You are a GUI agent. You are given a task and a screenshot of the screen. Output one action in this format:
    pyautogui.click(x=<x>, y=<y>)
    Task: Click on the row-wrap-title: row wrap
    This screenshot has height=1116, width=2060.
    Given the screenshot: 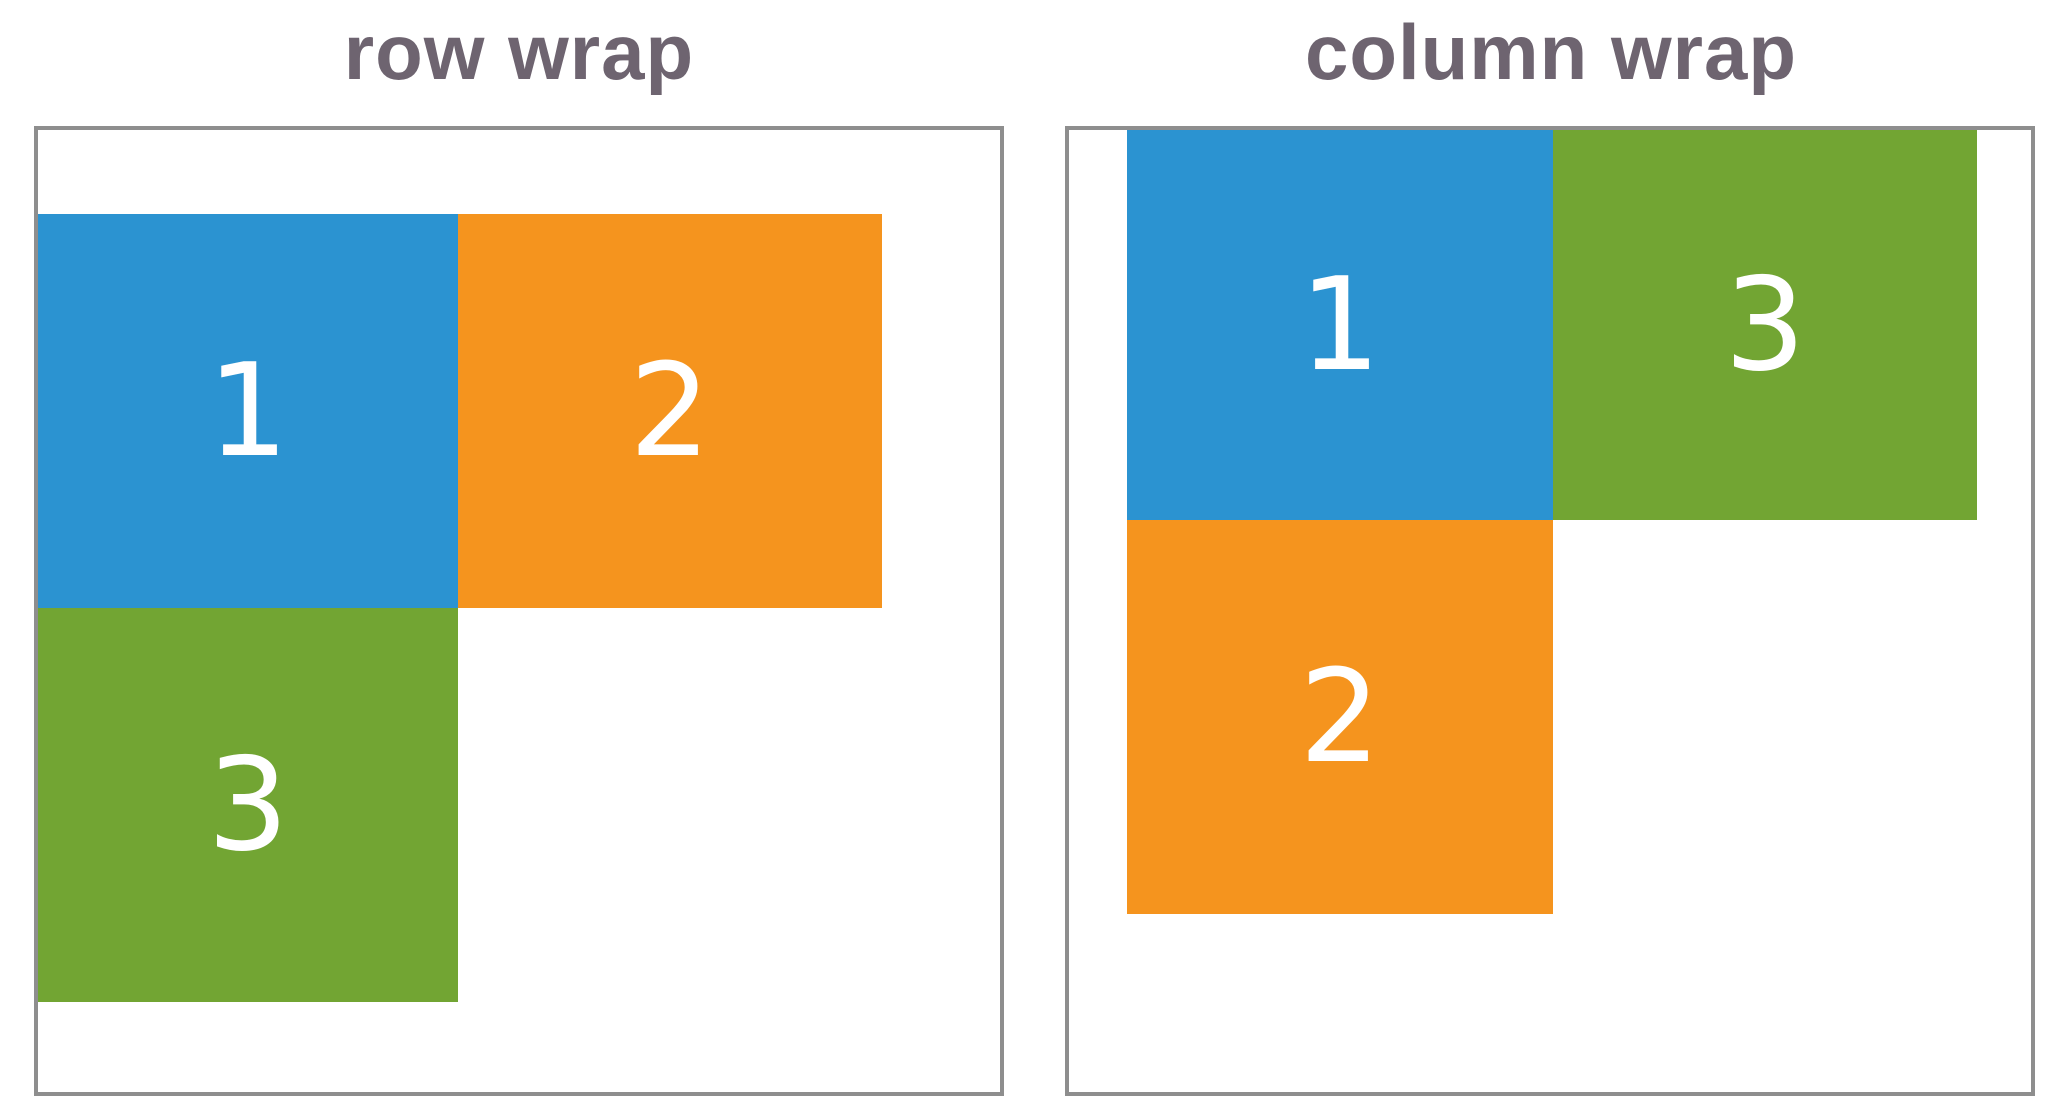 What is the action you would take?
    pyautogui.click(x=519, y=52)
    